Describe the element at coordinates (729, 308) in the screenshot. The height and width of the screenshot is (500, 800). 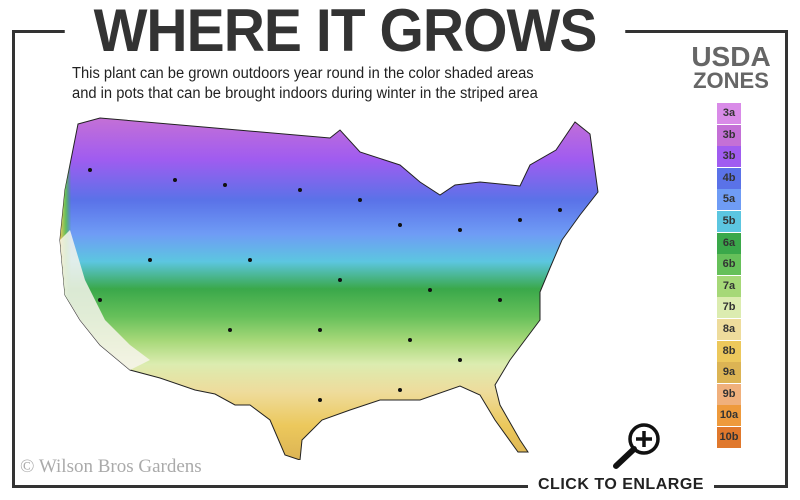
I see `legend-zone-7b: 7b` at that location.